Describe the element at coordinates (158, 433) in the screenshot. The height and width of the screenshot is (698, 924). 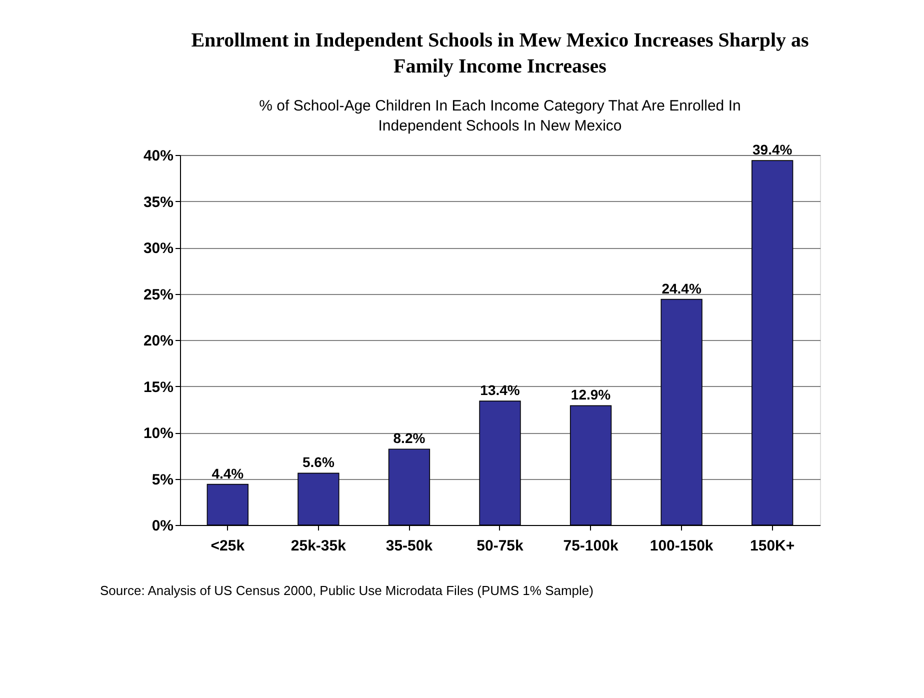
I see `y-tick-label: 10%` at that location.